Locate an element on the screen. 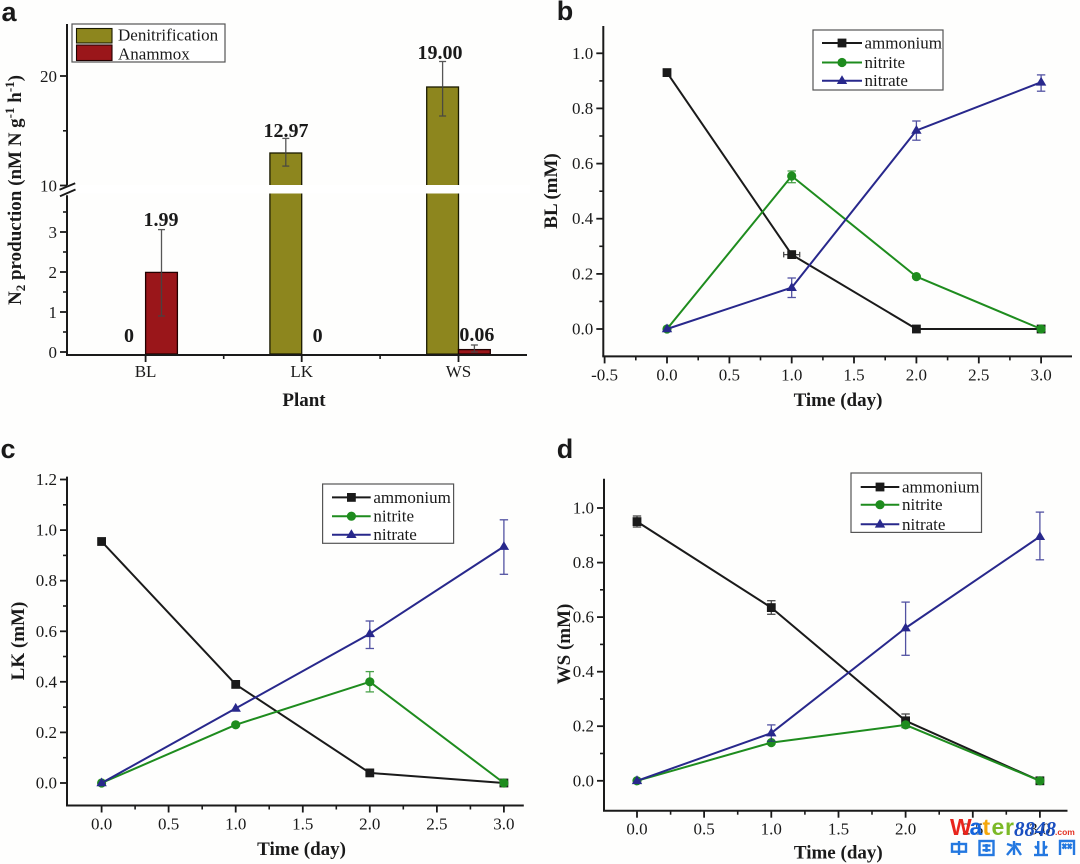 This screenshot has width=1080, height=864. svg-text: Denitrification is located at coordinates (168, 35).